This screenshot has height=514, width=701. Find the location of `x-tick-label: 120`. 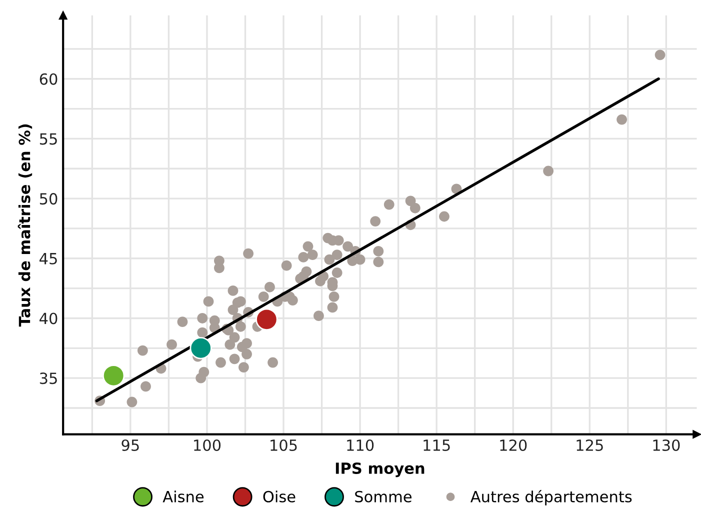

x-tick-label: 120 is located at coordinates (513, 445).